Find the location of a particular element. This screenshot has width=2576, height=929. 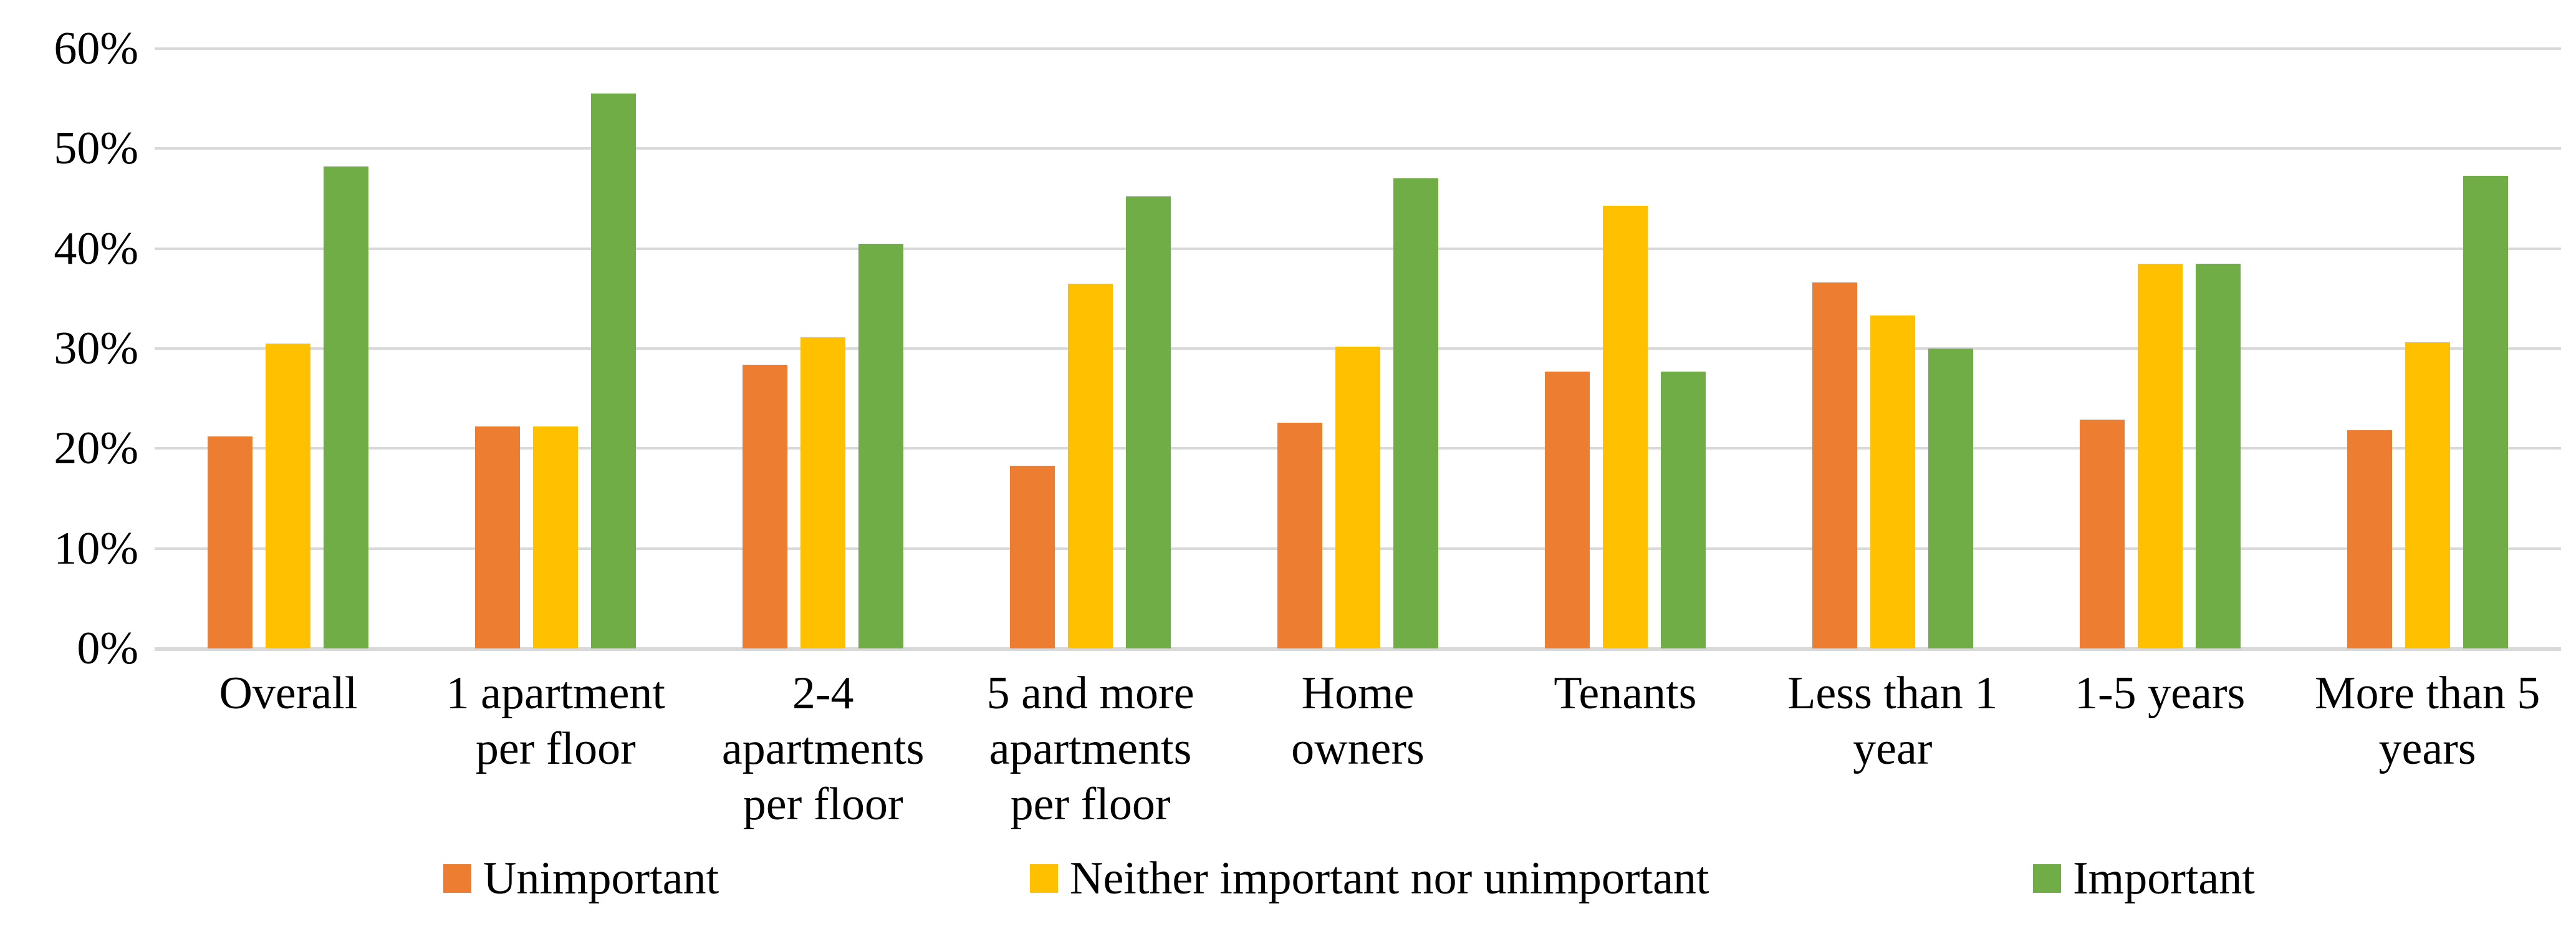

y-axis: 0% 10% 20% 30% 40% 50% 60% is located at coordinates (69, 348).